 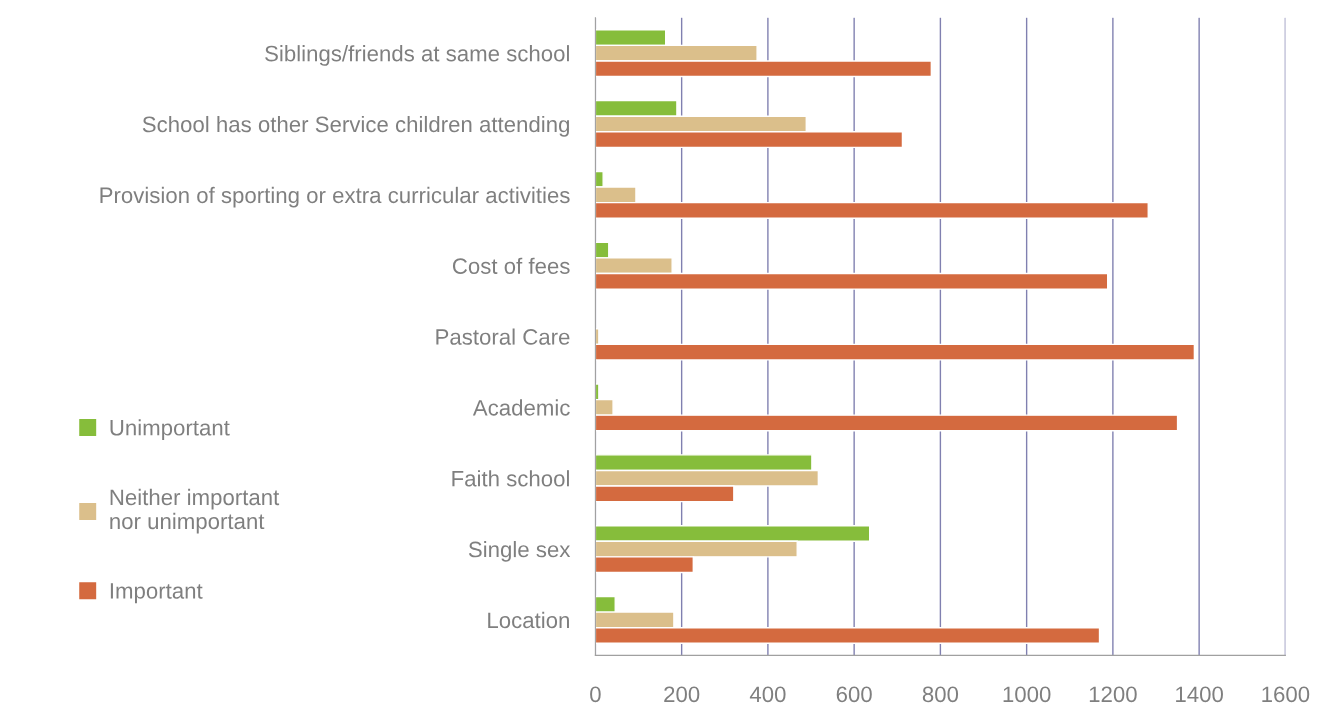 What do you see at coordinates (854, 694) in the screenshot?
I see `x-tick-label: 600` at bounding box center [854, 694].